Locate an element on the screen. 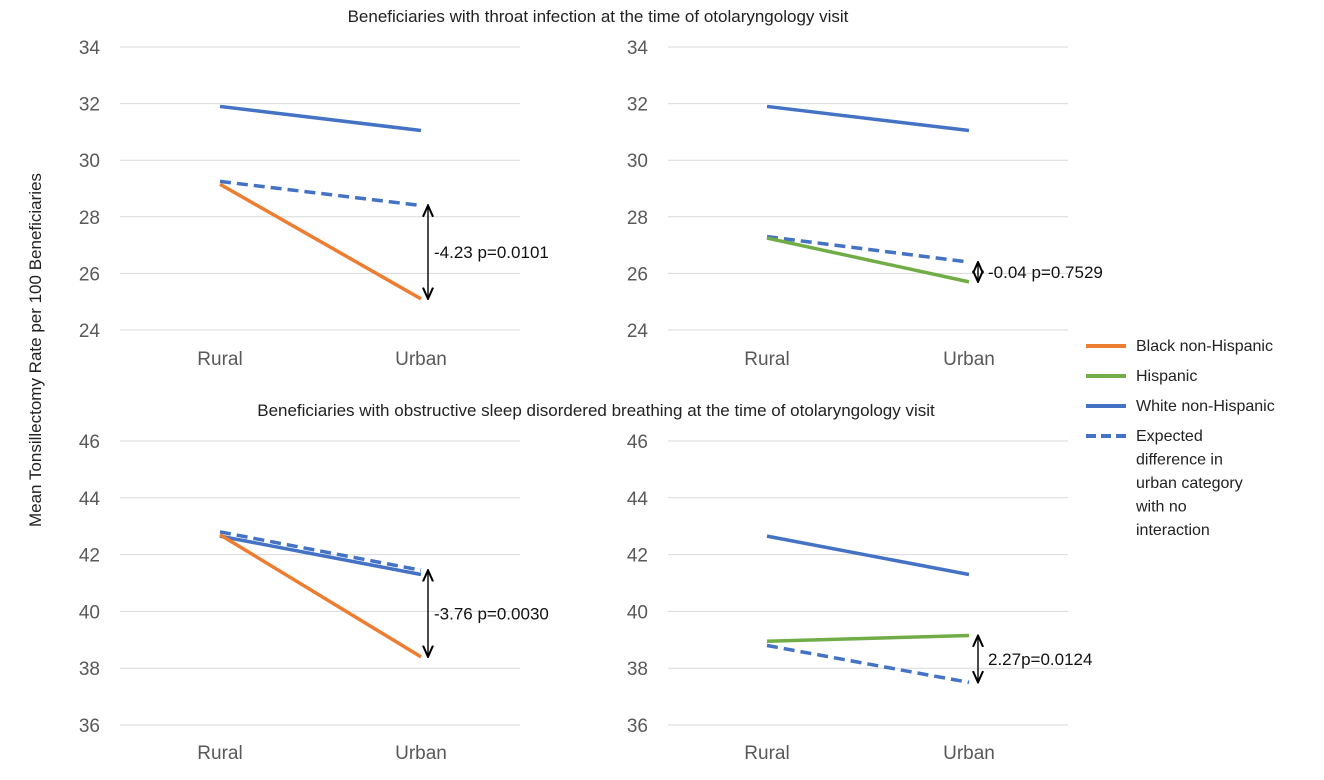 The height and width of the screenshot is (780, 1324). legend-label: Expected is located at coordinates (1169, 436).